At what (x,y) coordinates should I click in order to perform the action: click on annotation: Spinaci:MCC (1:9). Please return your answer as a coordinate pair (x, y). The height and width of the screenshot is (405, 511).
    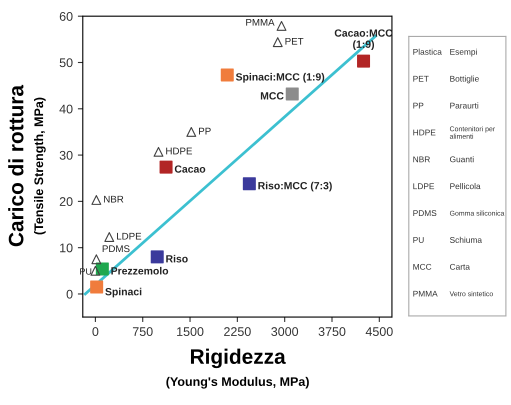
    Looking at the image, I should click on (280, 77).